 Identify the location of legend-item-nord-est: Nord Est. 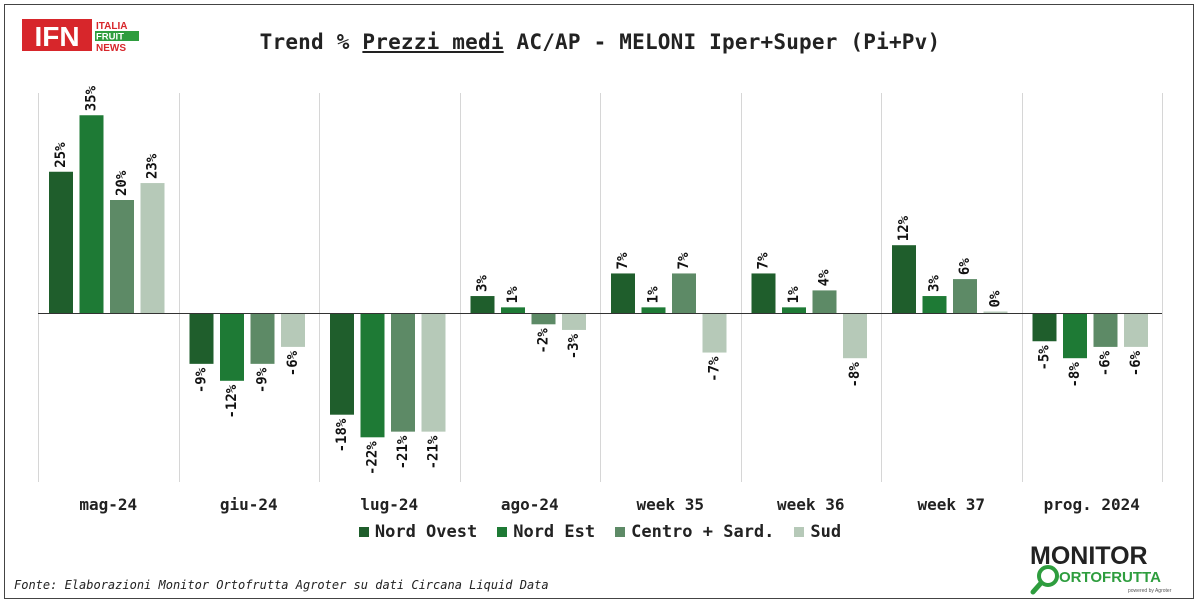
(546, 532).